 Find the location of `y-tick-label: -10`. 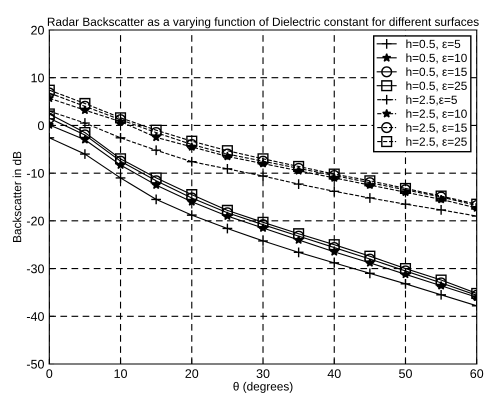

y-tick-label: -10 is located at coordinates (35, 173).